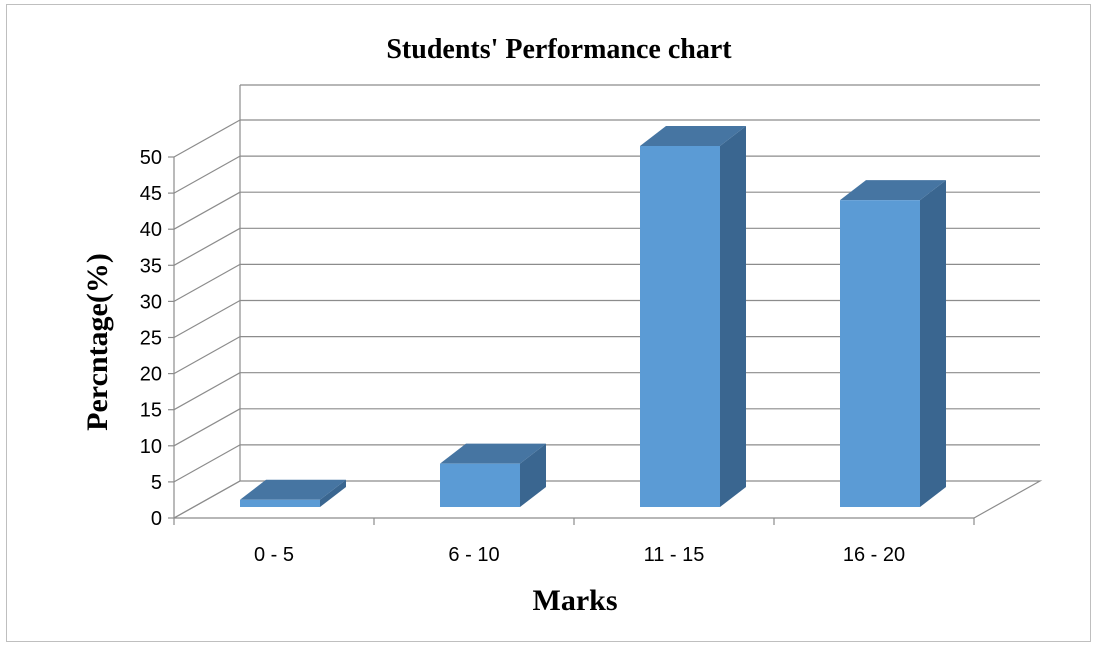  Describe the element at coordinates (151, 194) in the screenshot. I see `y-tick-label: 45` at that location.